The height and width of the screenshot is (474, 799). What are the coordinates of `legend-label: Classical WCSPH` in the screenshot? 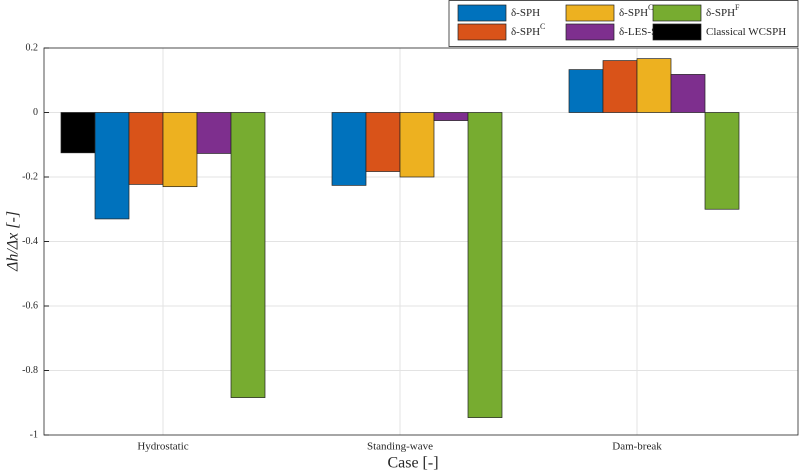 It's located at (746, 32).